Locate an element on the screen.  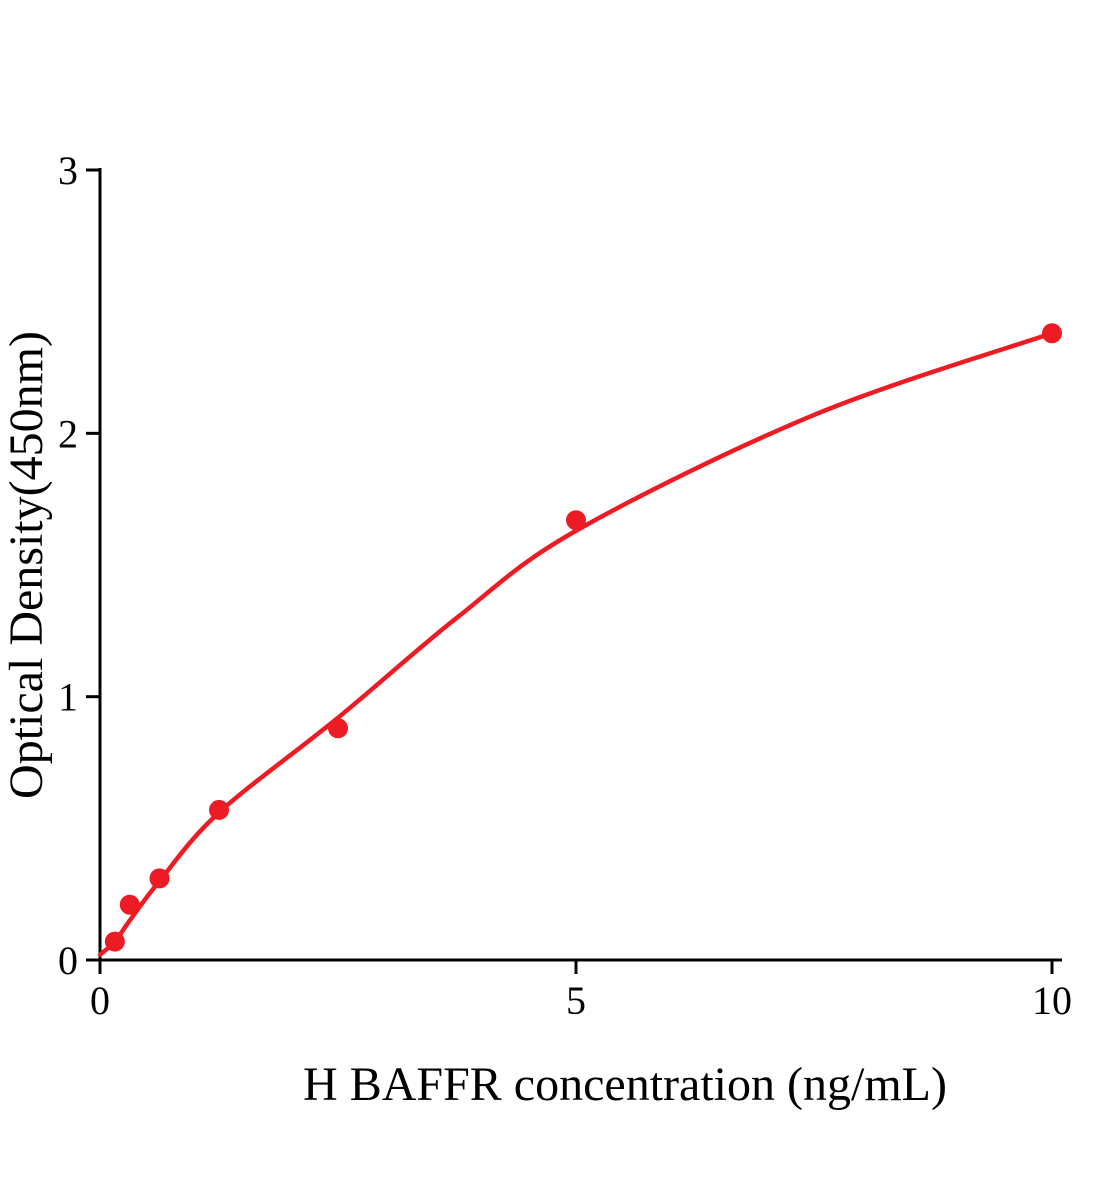
x-tick-label: 10 is located at coordinates (1052, 1000).